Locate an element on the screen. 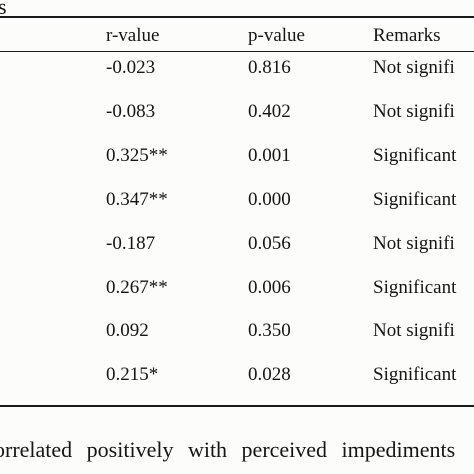 This screenshot has height=474, width=474. table-bottom-rule is located at coordinates (237, 406).